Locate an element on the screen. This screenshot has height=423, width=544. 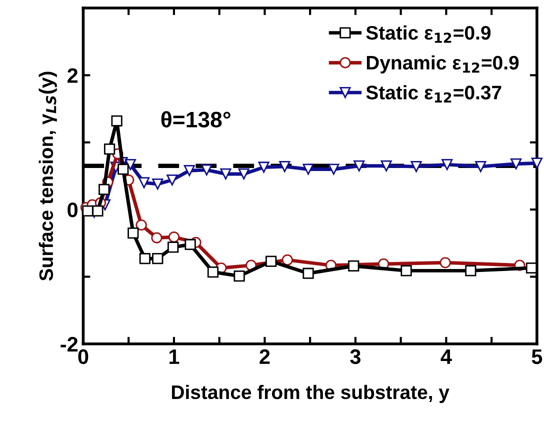
legend-label: Dynamic ε$_{12}$=0.9 is located at coordinates (442, 64).